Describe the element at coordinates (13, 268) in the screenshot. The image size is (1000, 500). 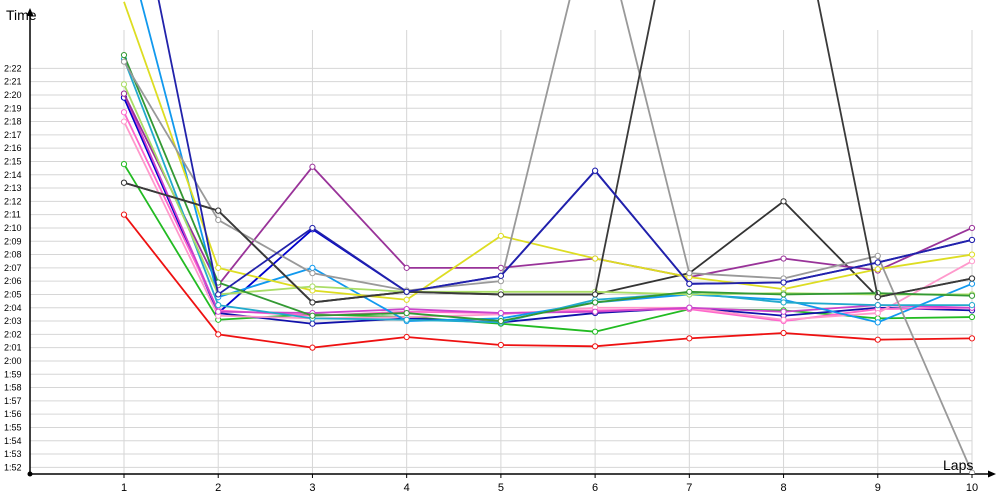
I see `y-tick-label: 2:07` at that location.